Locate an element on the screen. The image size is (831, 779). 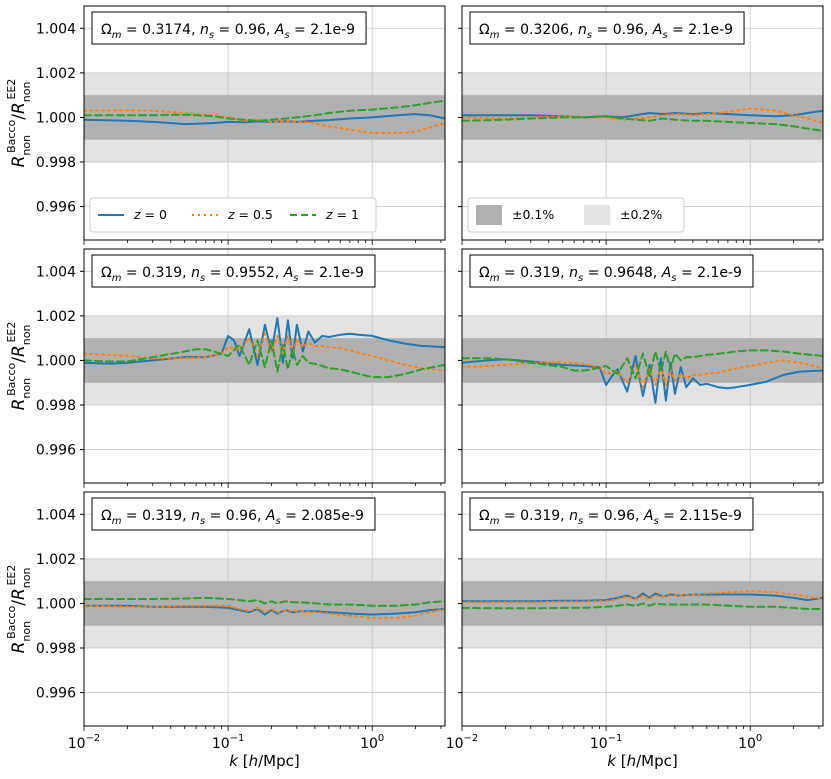
panel-4: Ωm = 0.319, ns = 0.9648, As = 2.1e-9 is located at coordinates (641, 368).